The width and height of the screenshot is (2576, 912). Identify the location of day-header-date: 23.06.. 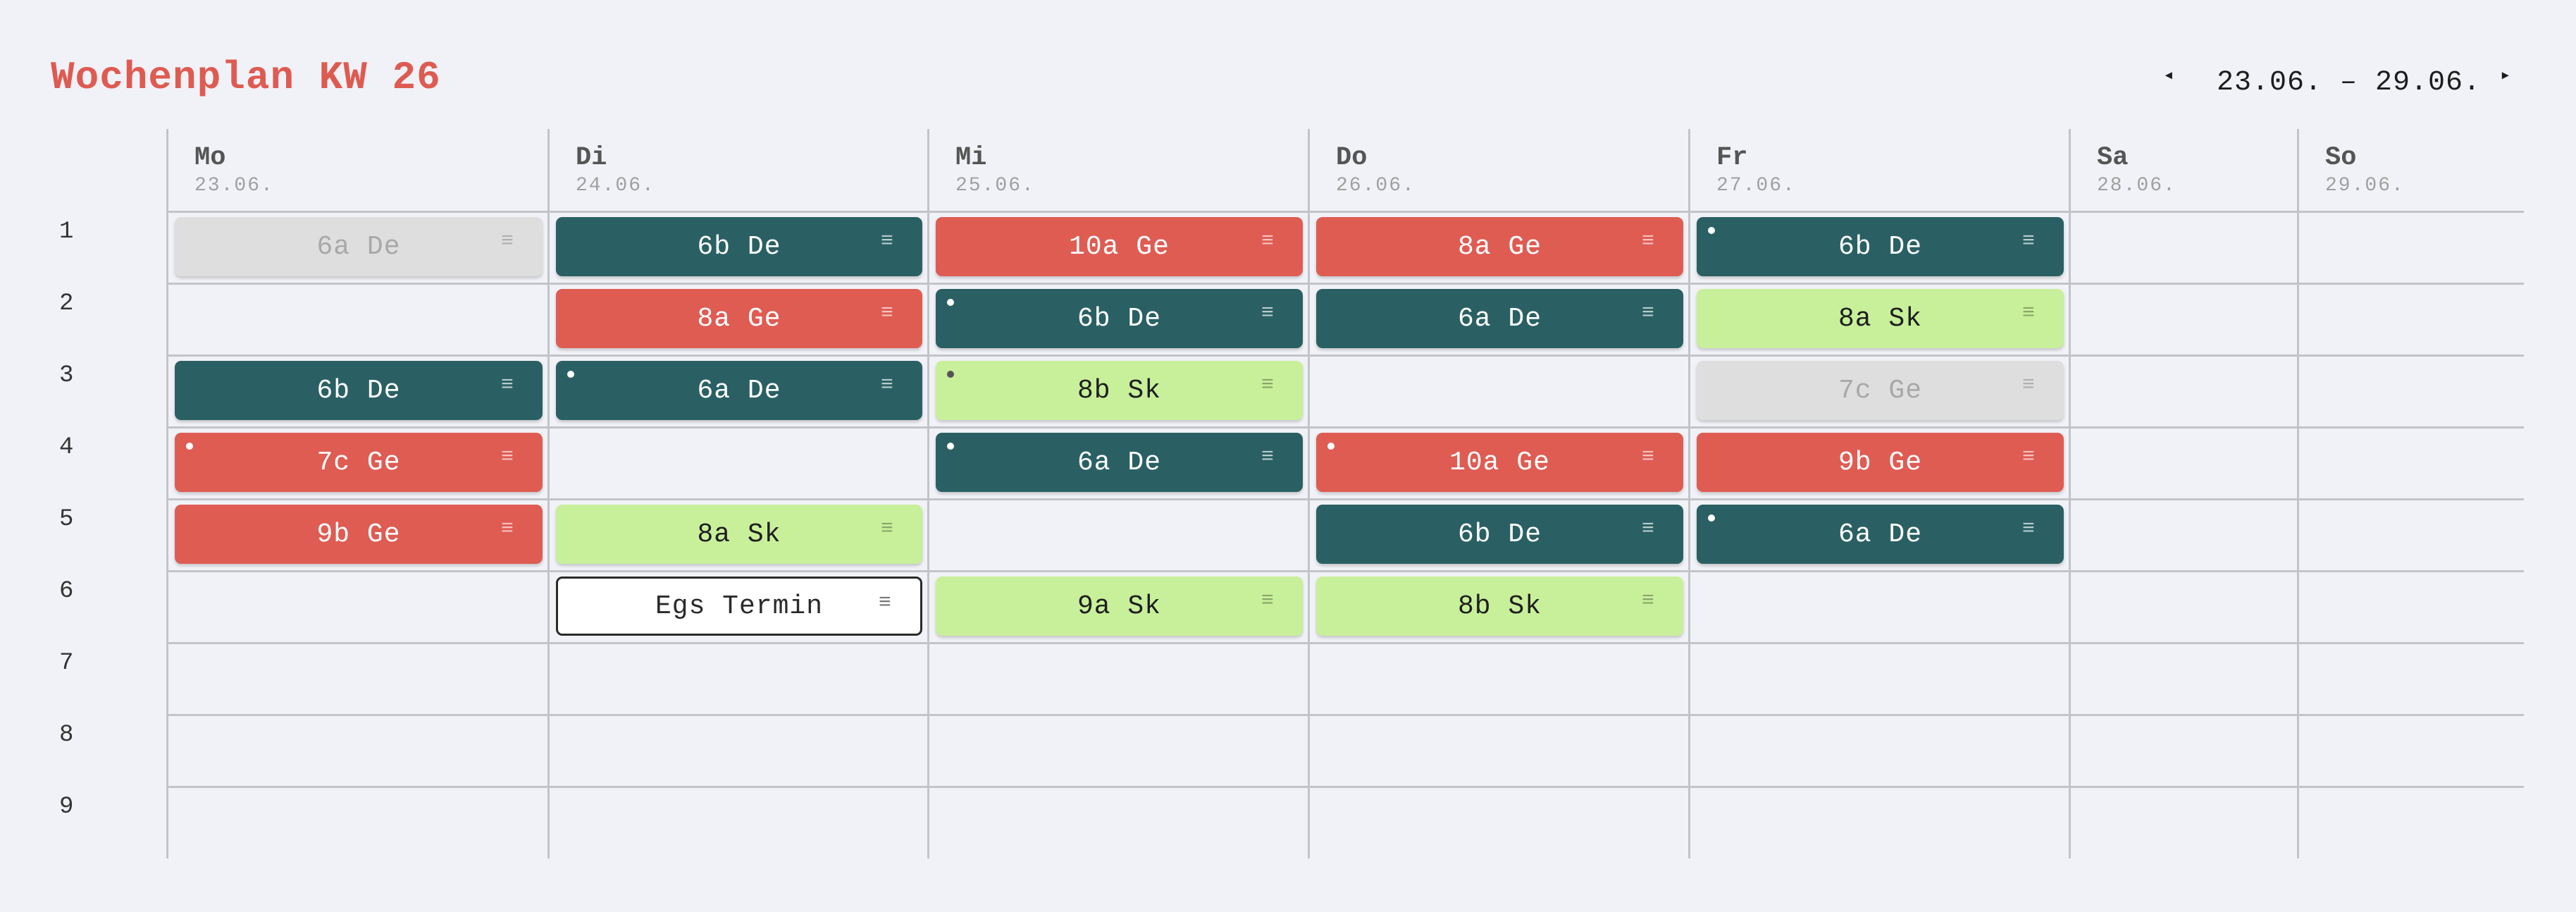
(234, 186).